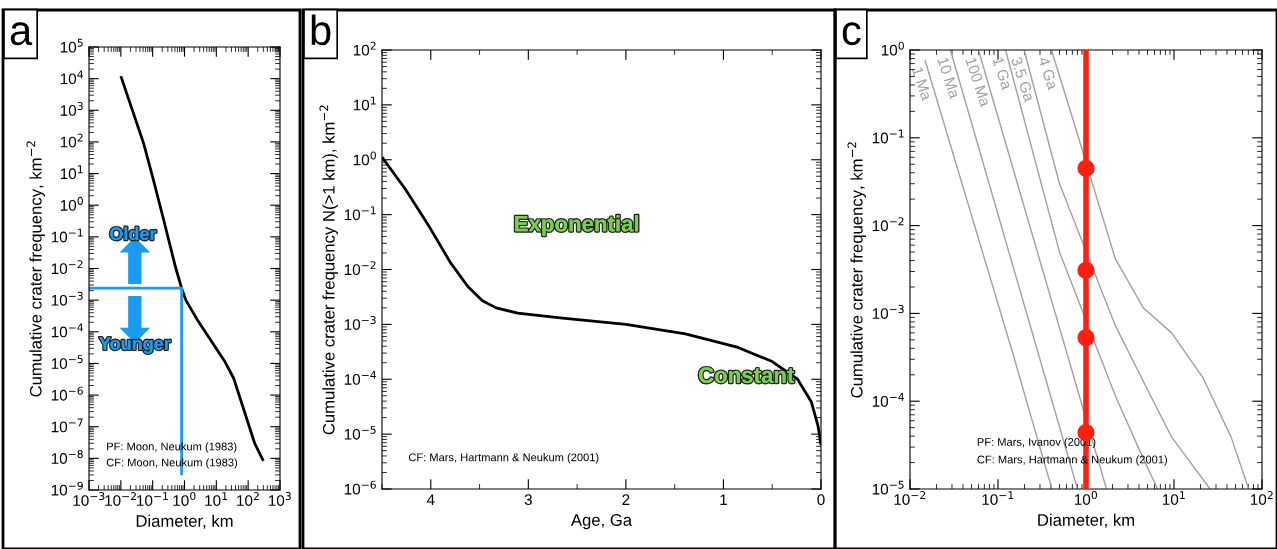 This screenshot has width=1277, height=549. What do you see at coordinates (723, 499) in the screenshot?
I see `x-tick-label: 1` at bounding box center [723, 499].